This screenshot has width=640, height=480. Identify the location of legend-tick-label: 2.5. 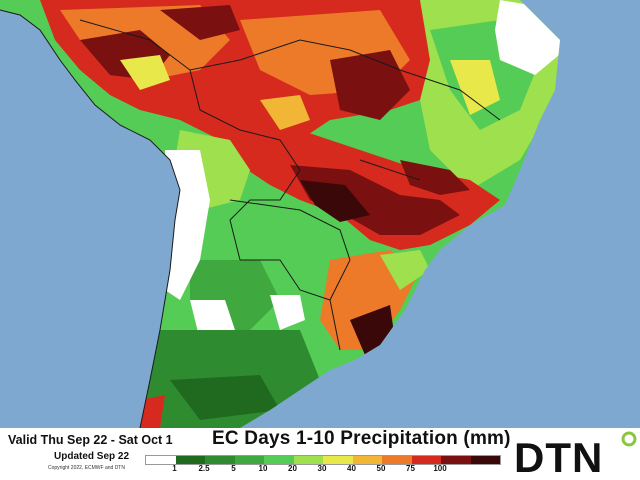
(204, 468).